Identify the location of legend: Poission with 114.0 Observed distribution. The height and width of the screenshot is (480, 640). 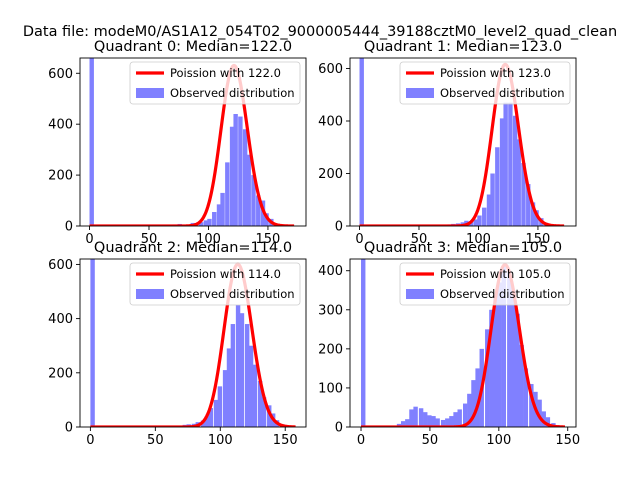
(215, 284).